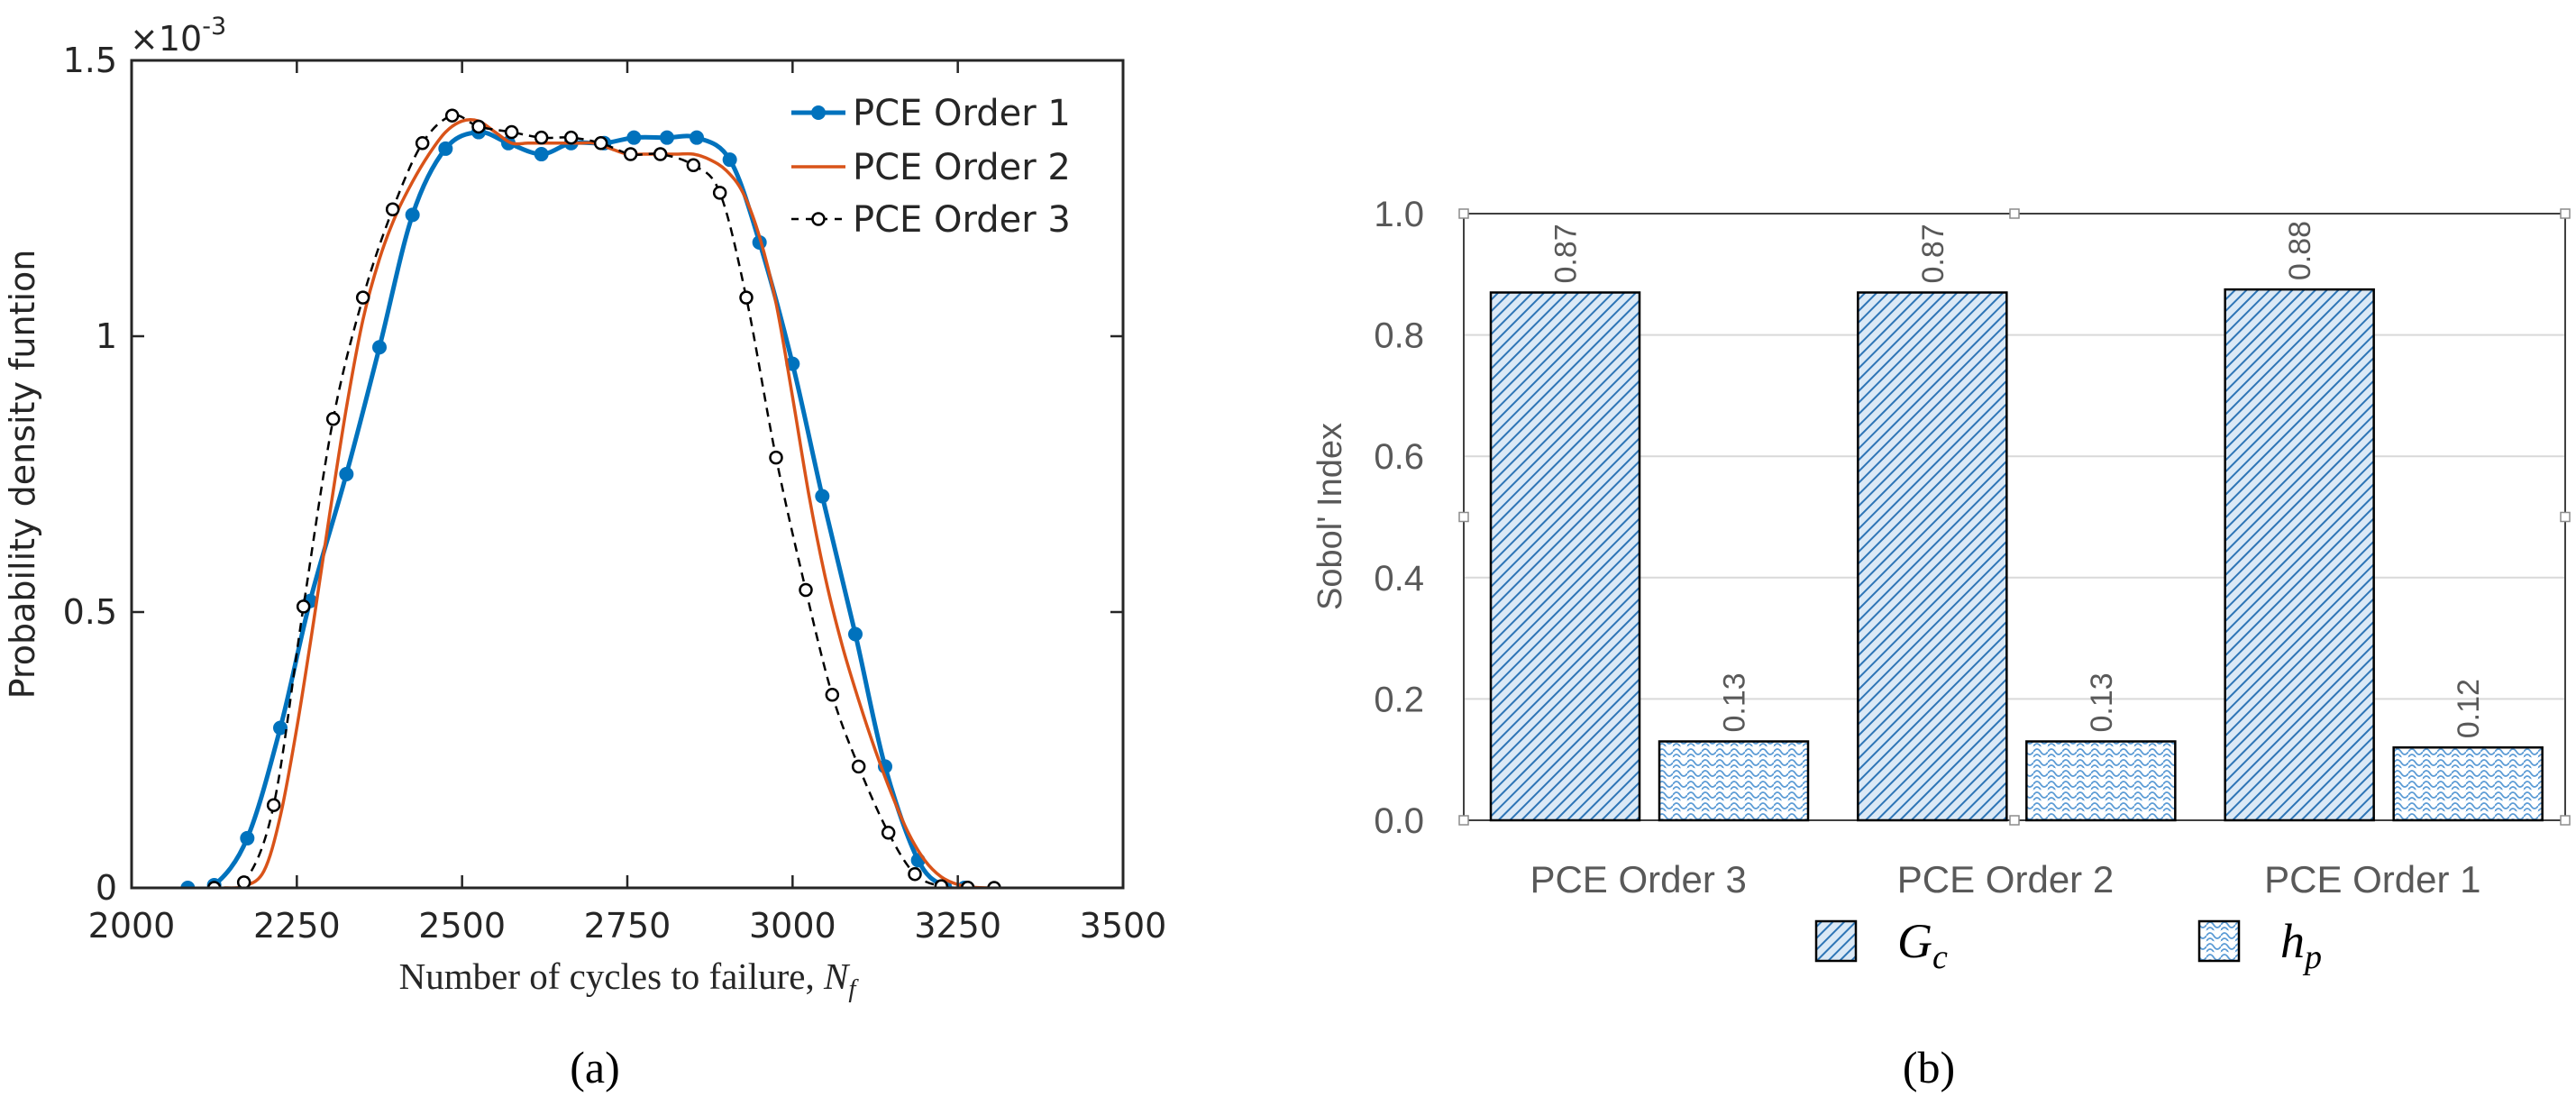  What do you see at coordinates (595, 1067) in the screenshot?
I see `panel-label-a: (a)` at bounding box center [595, 1067].